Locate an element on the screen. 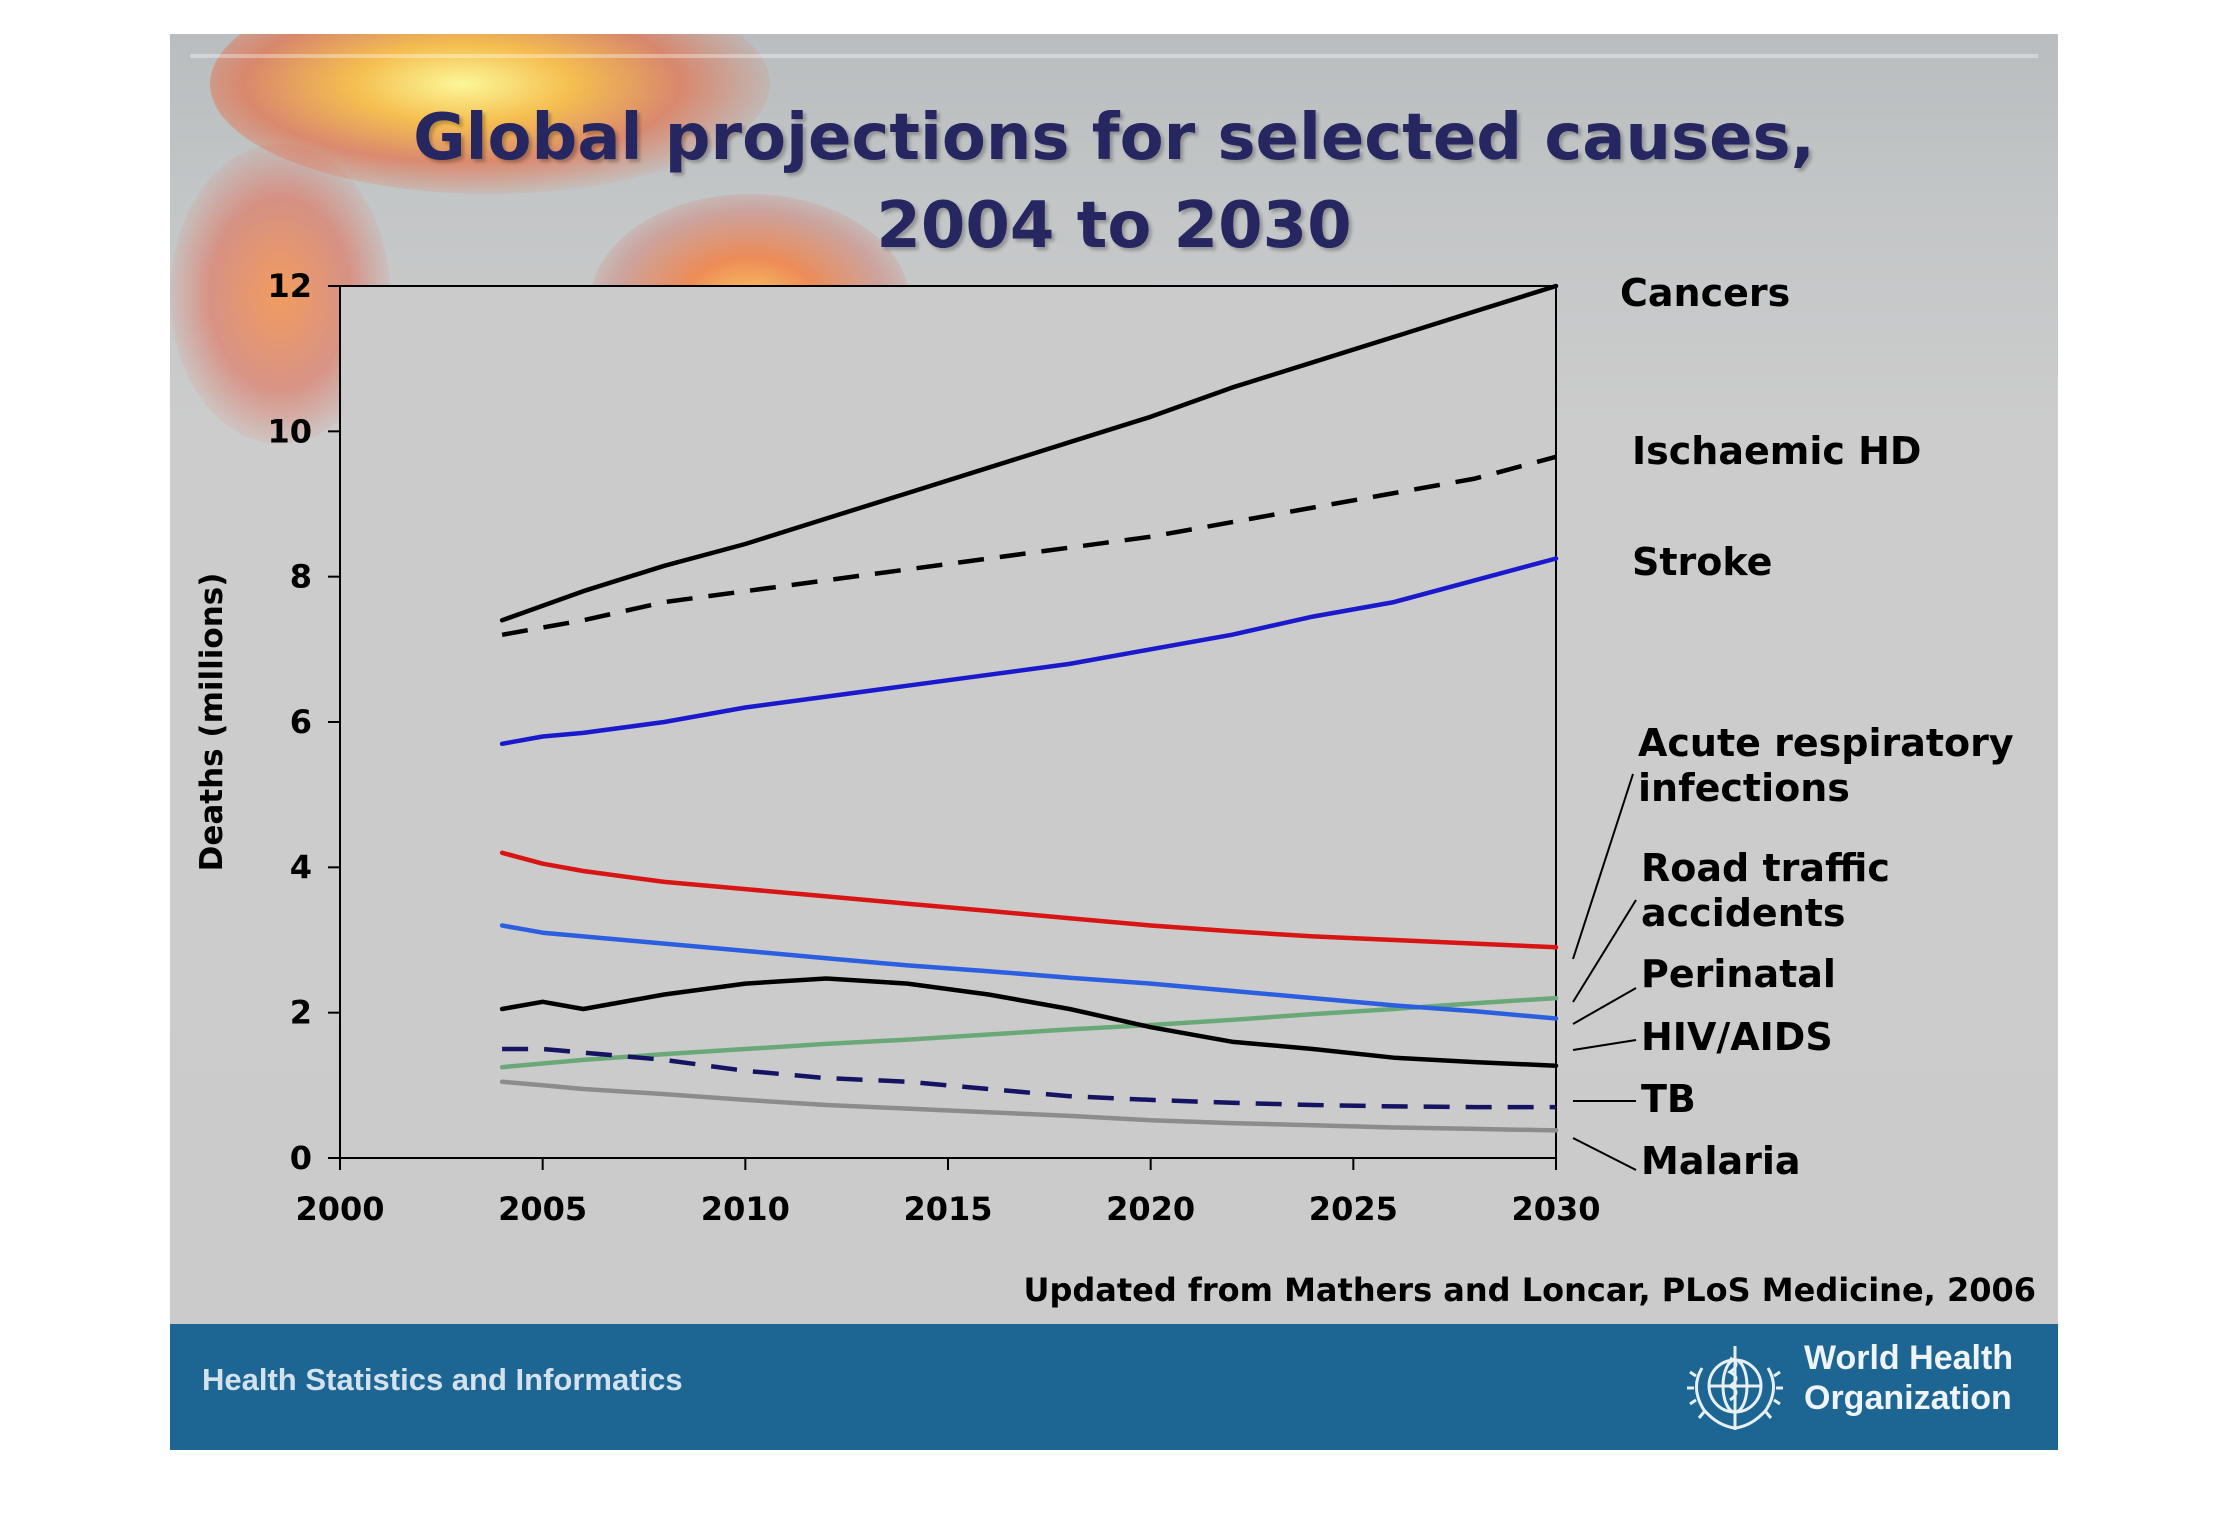 The height and width of the screenshot is (1530, 2216). series-line-perinatal is located at coordinates (1029, 972).